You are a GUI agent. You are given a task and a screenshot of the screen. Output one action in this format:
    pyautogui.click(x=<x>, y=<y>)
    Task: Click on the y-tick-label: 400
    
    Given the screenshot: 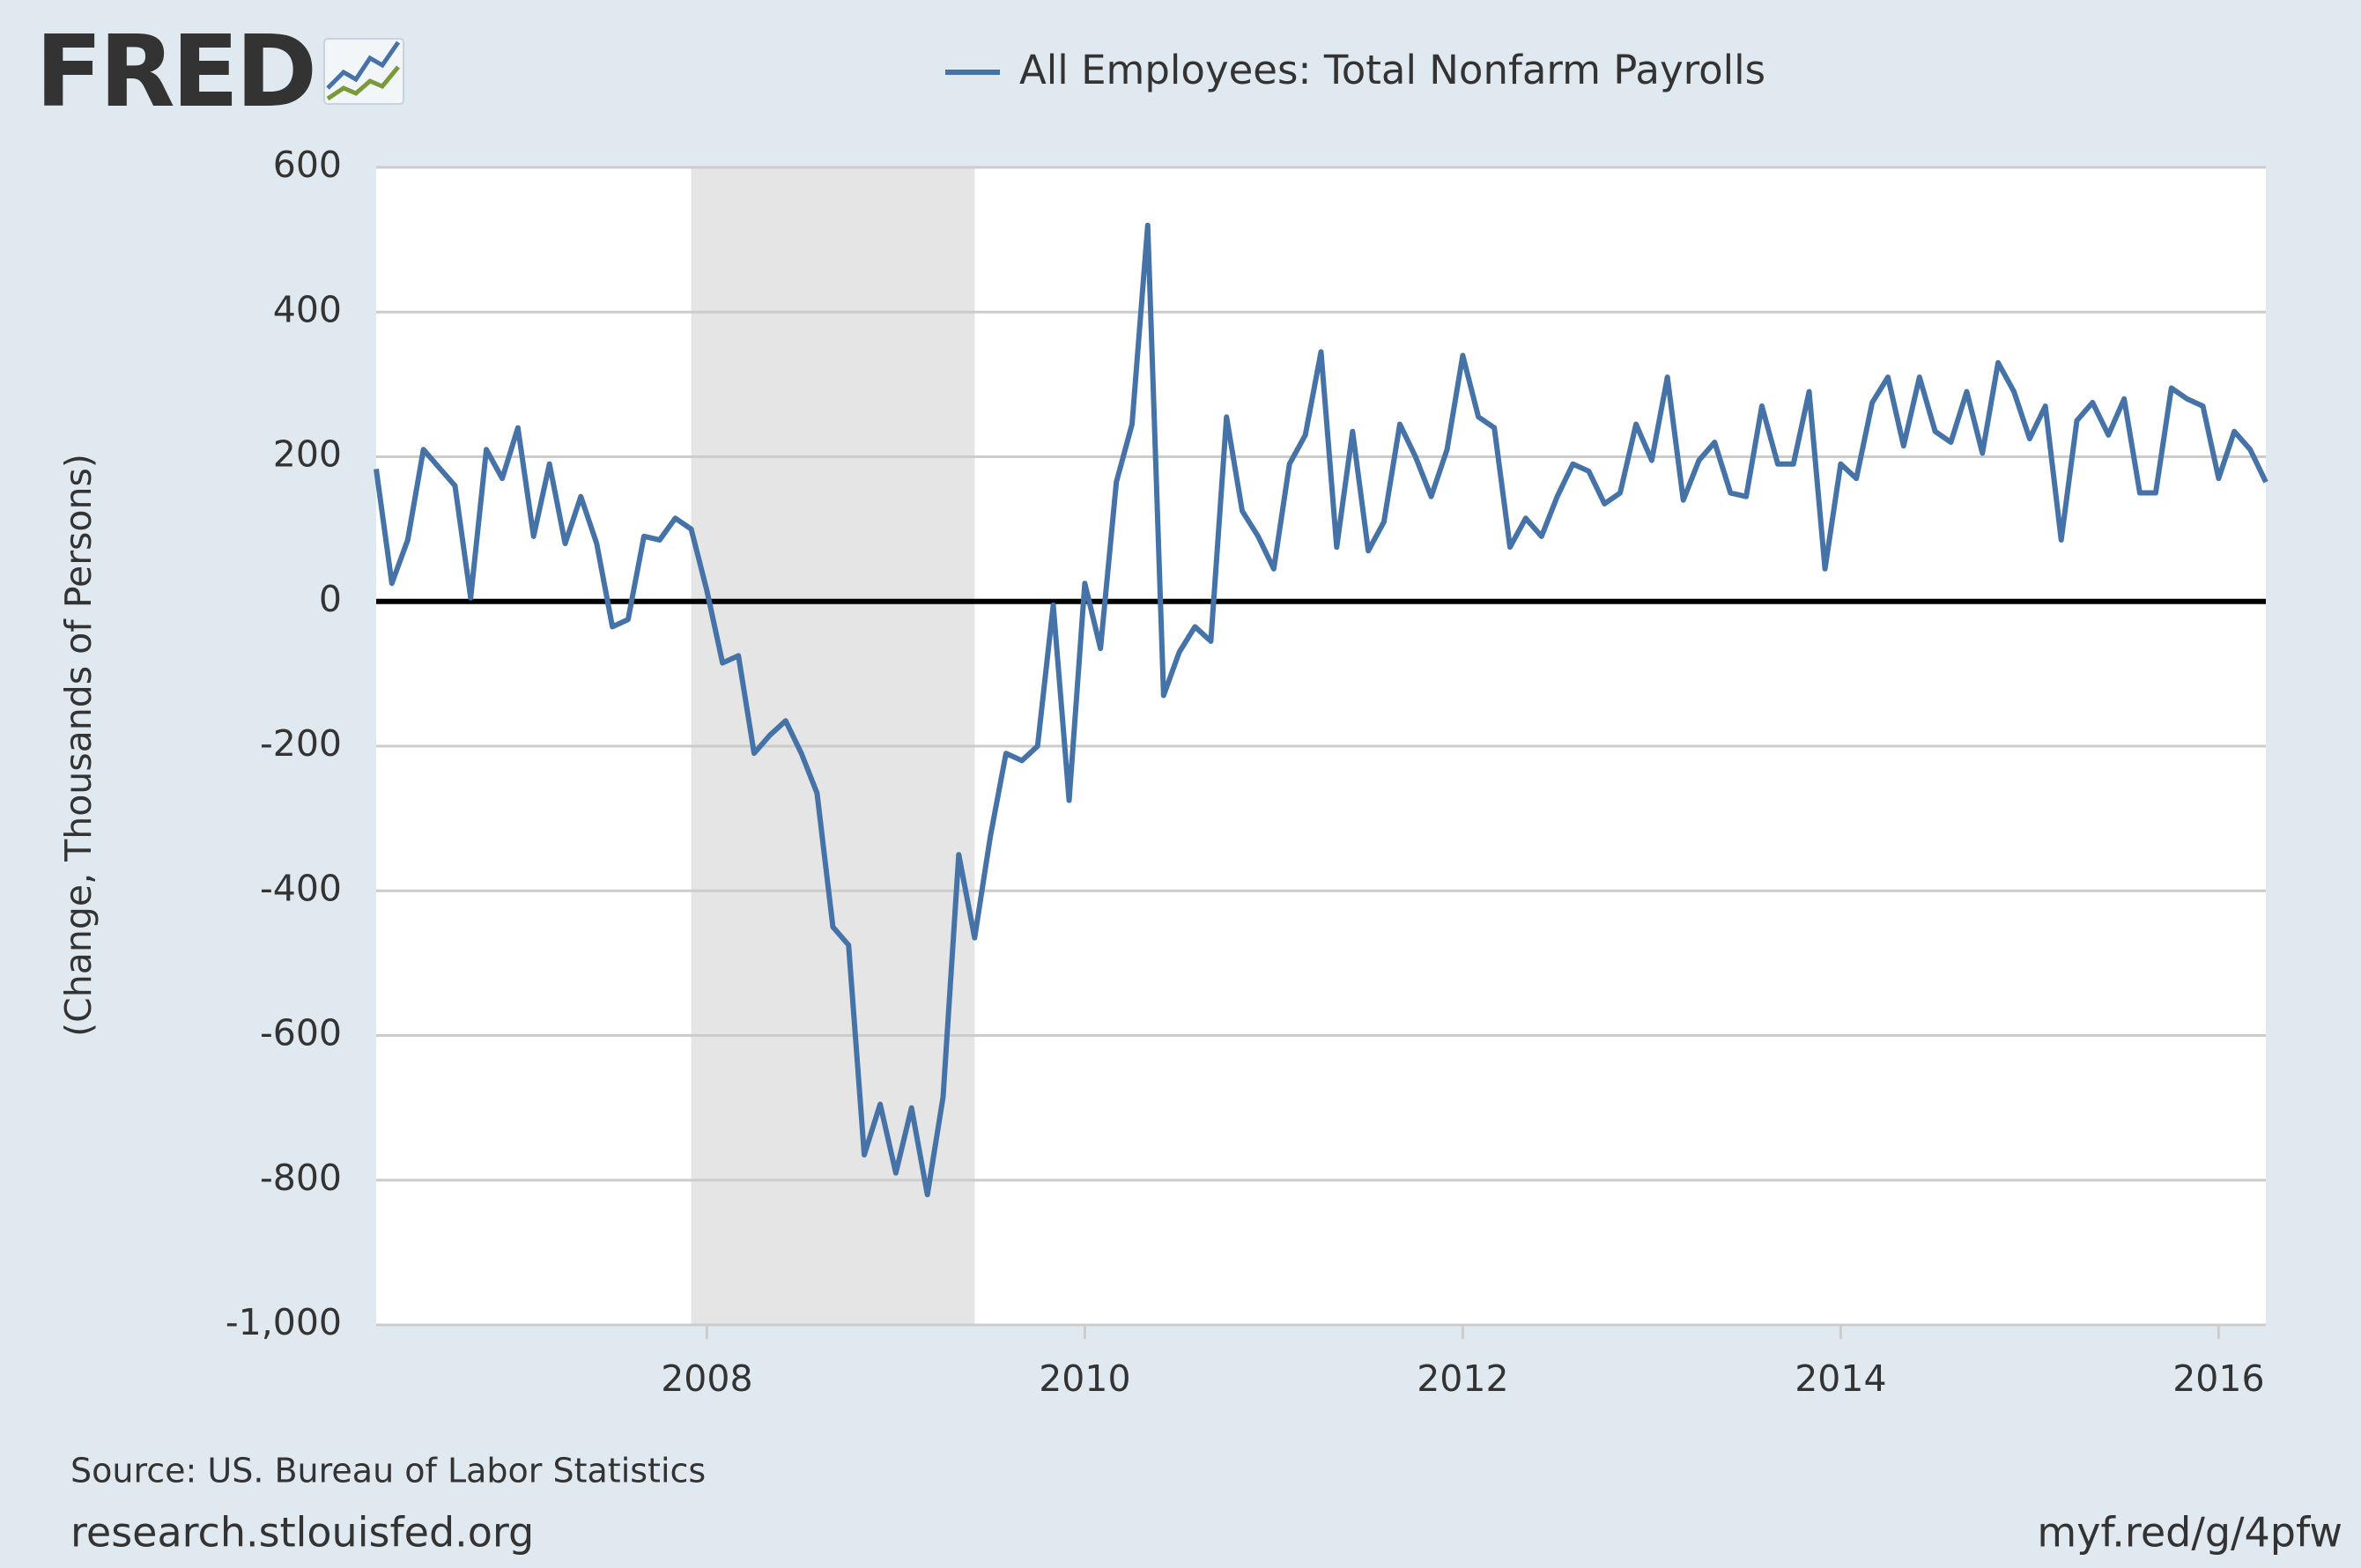 What is the action you would take?
    pyautogui.click(x=307, y=309)
    